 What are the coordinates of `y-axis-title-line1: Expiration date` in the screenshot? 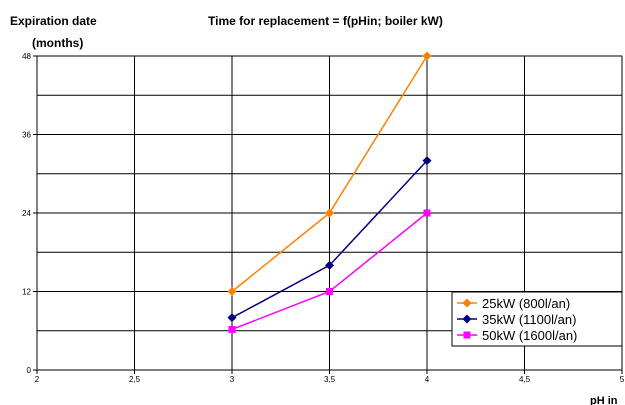 It's located at (53, 21).